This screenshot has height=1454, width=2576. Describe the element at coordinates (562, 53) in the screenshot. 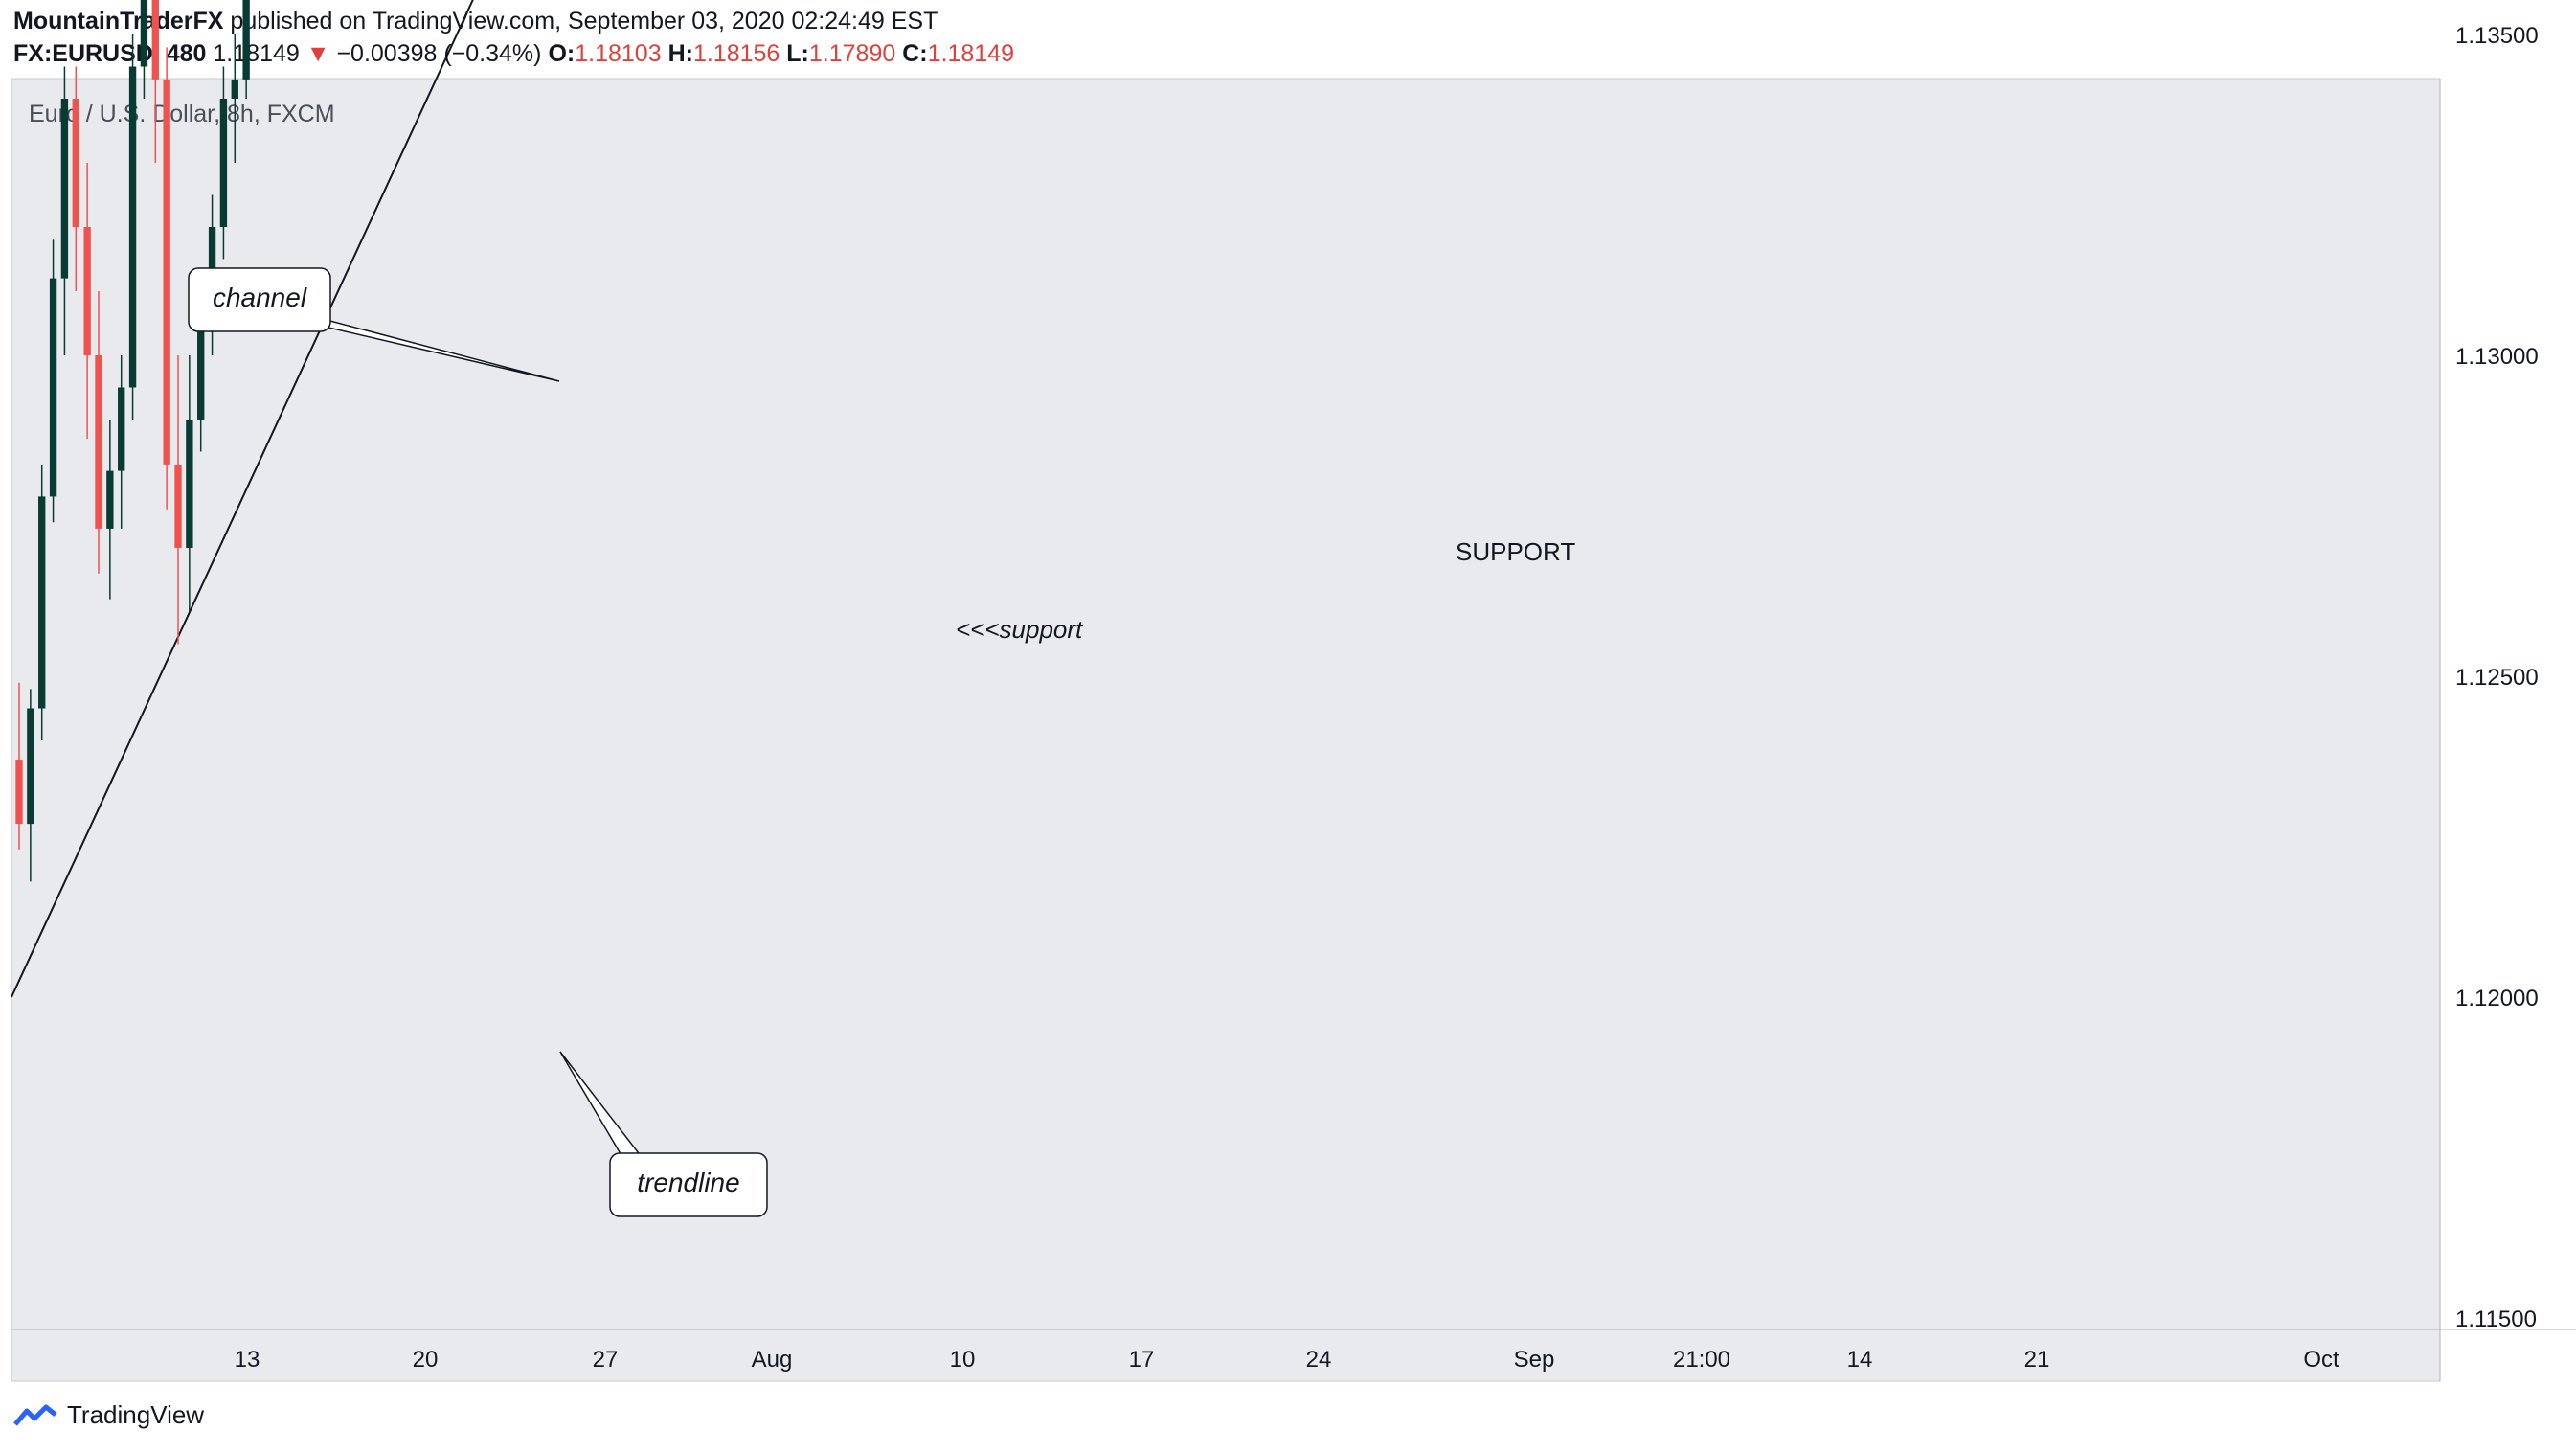

I see `open-label: O:` at that location.